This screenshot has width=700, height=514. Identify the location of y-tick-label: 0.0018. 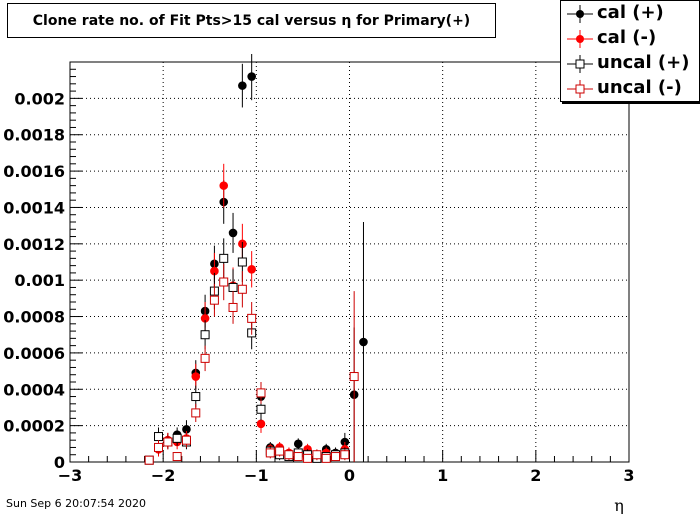
(34, 135).